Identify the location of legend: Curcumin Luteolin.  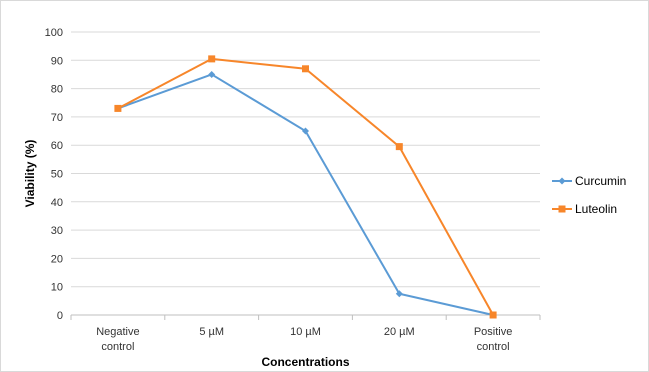
(589, 195).